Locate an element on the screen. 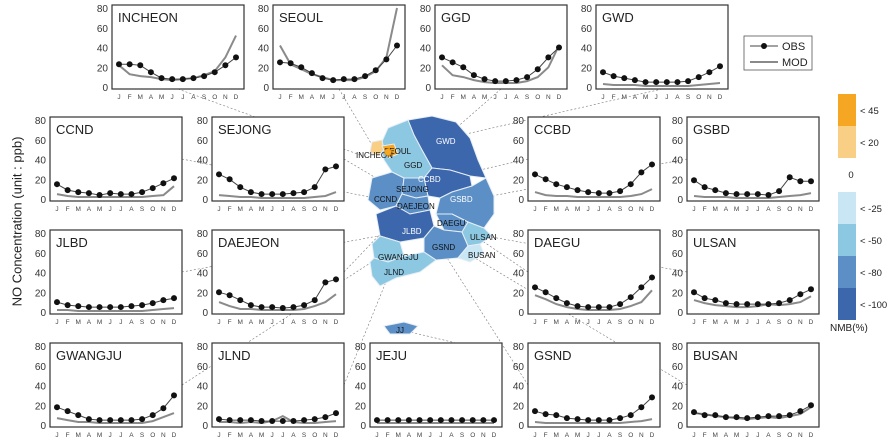 This screenshot has height=448, width=896. colorbar-label: < 20 is located at coordinates (869, 143).